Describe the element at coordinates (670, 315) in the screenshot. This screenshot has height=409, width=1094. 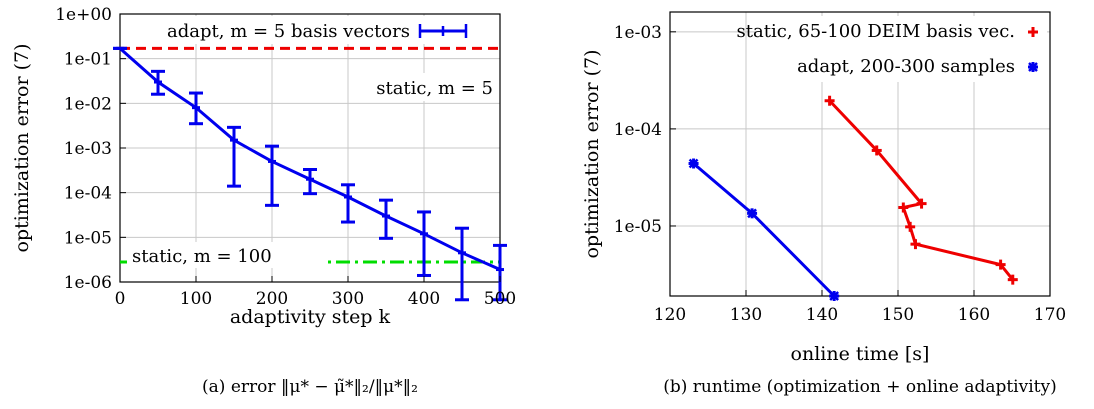
I see `b-x-tick-label-0: 120` at that location.